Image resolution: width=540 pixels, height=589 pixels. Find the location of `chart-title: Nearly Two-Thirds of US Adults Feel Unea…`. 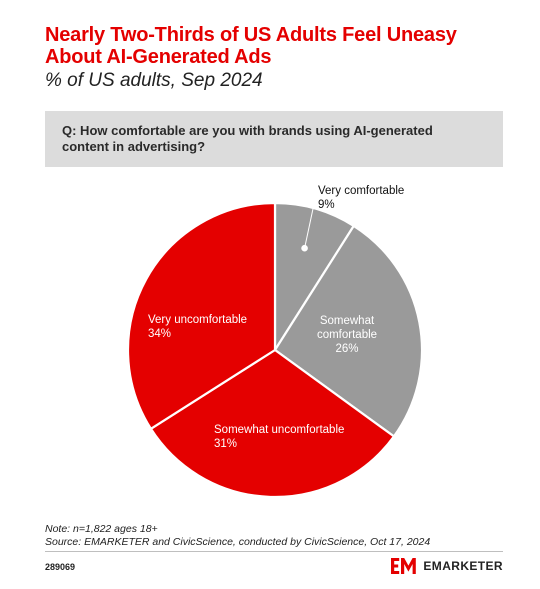

chart-title: Nearly Two-Thirds of US Adults Feel Unea… is located at coordinates (251, 46).